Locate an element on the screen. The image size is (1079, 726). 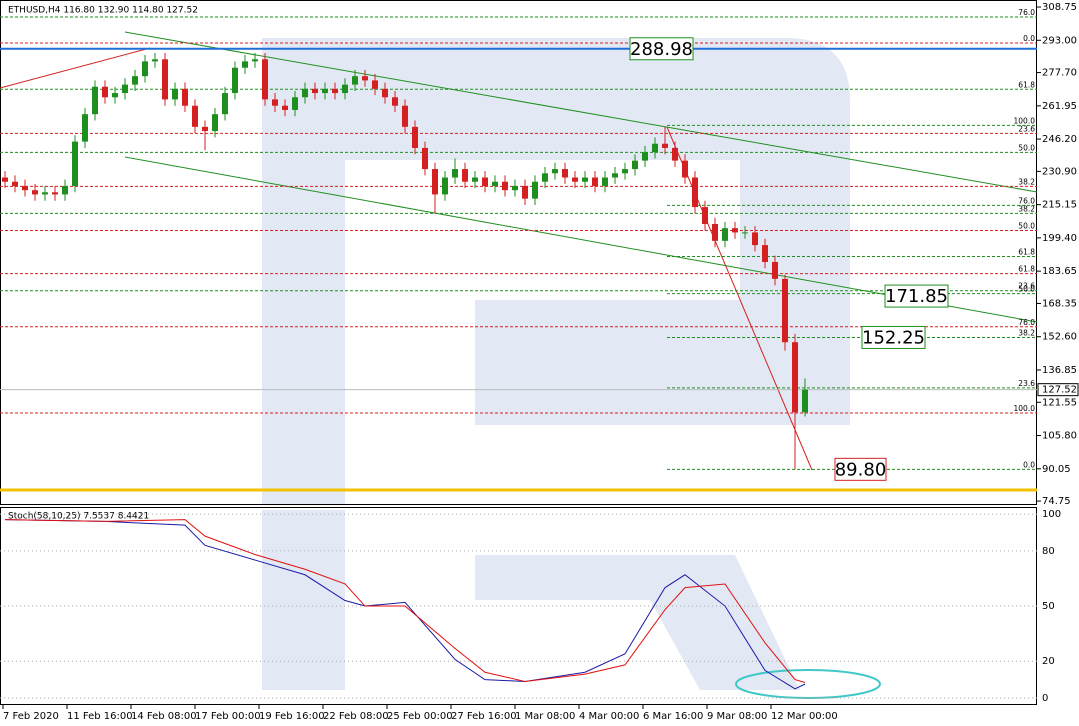
y-tick-label: 215.15 is located at coordinates (1059, 205).